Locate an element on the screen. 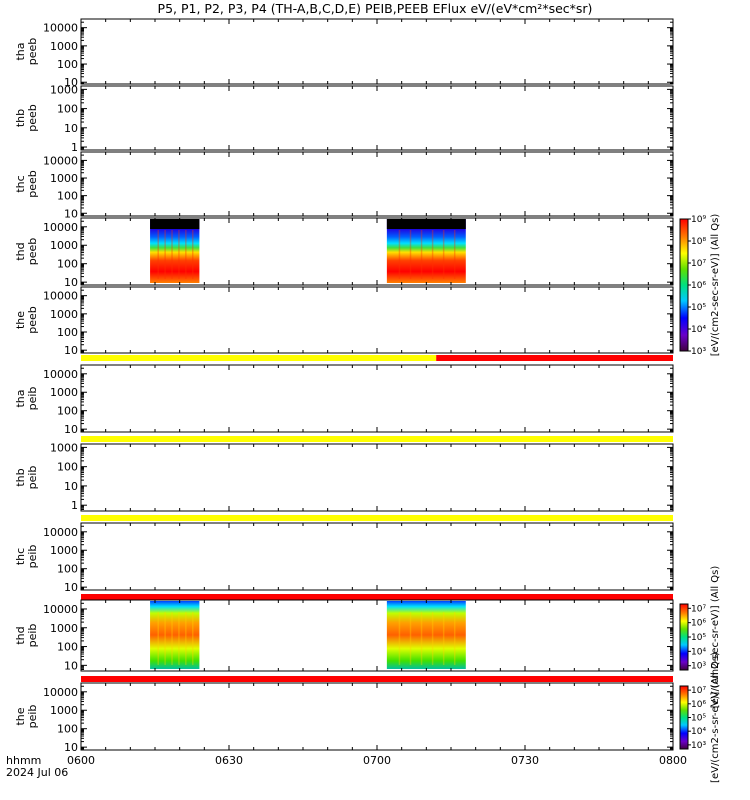 This screenshot has width=750, height=800. colorbar-gradient is located at coordinates (684, 285).